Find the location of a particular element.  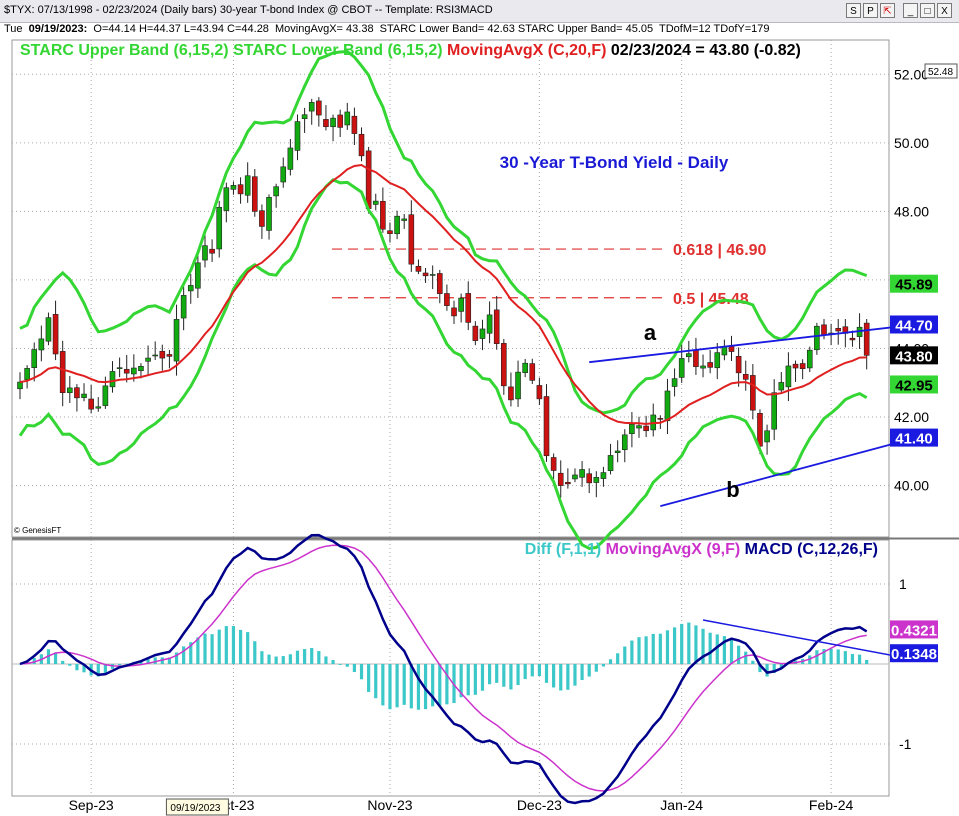

legend-entry: STARC Upper Band (6,15,2) is located at coordinates (124, 50).